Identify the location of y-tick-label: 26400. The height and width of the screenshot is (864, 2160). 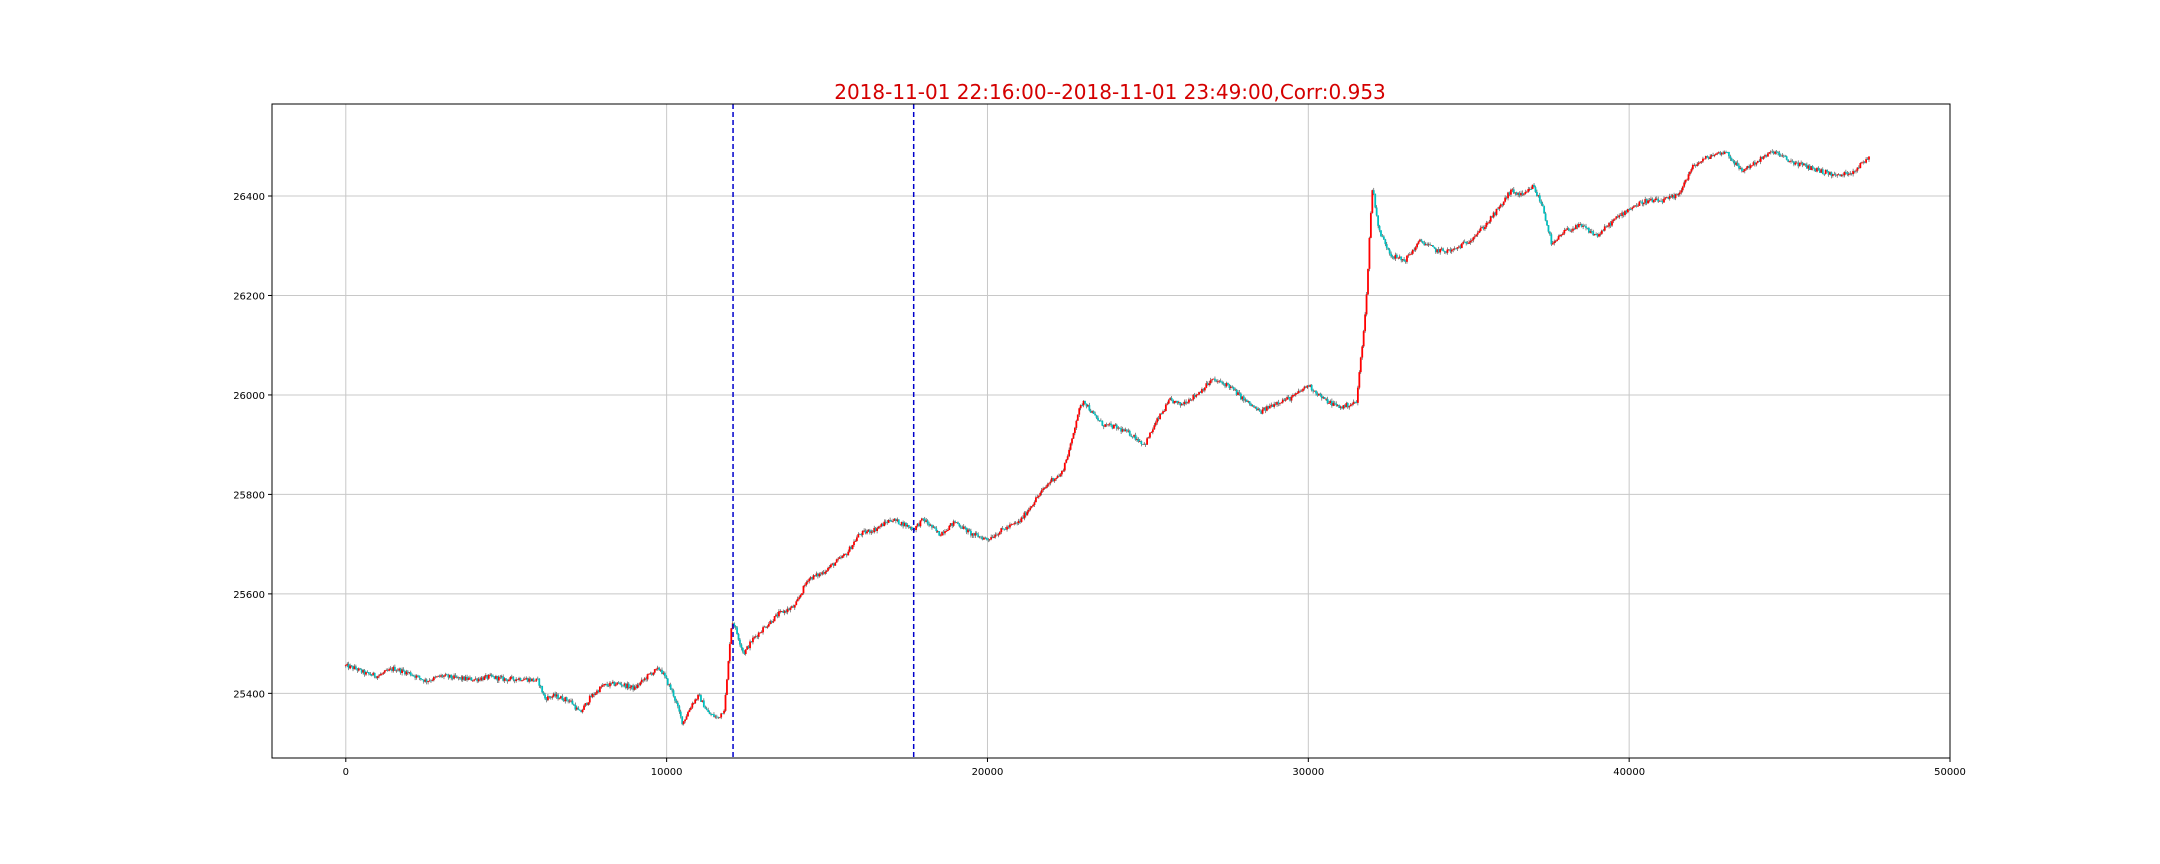
(249, 197).